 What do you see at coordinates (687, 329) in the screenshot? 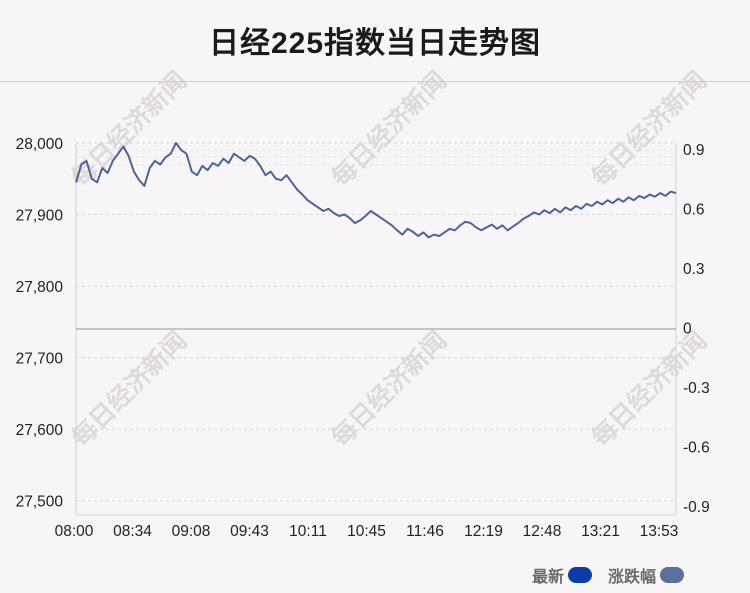
I see `y-right-tick-label: 0` at bounding box center [687, 329].